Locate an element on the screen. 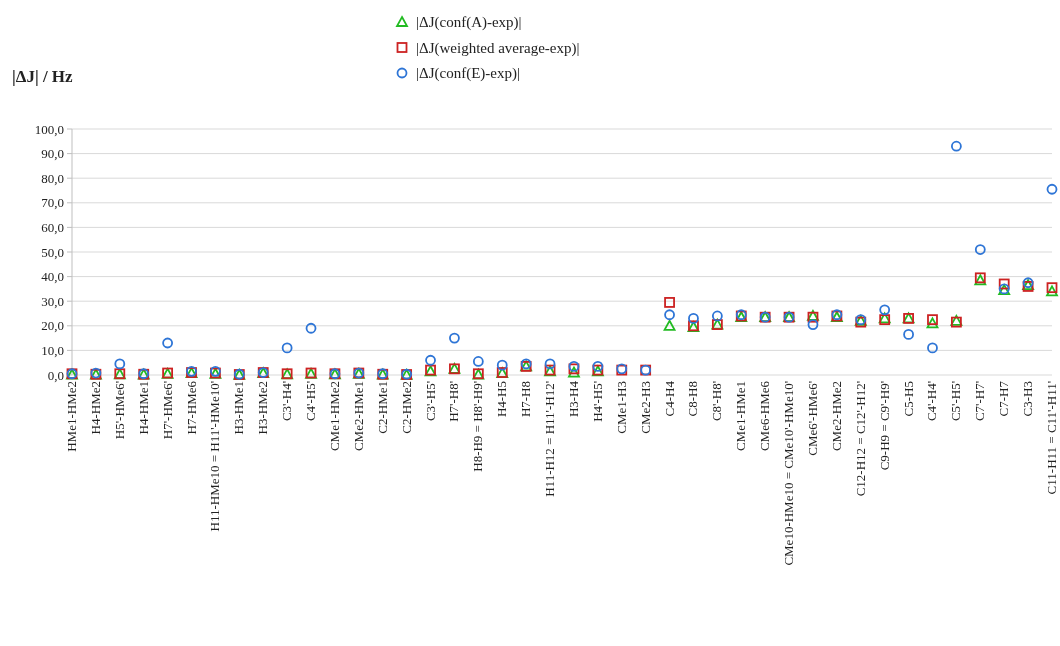 This screenshot has height=646, width=1060. x-tick-label: CMe1-H3 is located at coordinates (621, 407).